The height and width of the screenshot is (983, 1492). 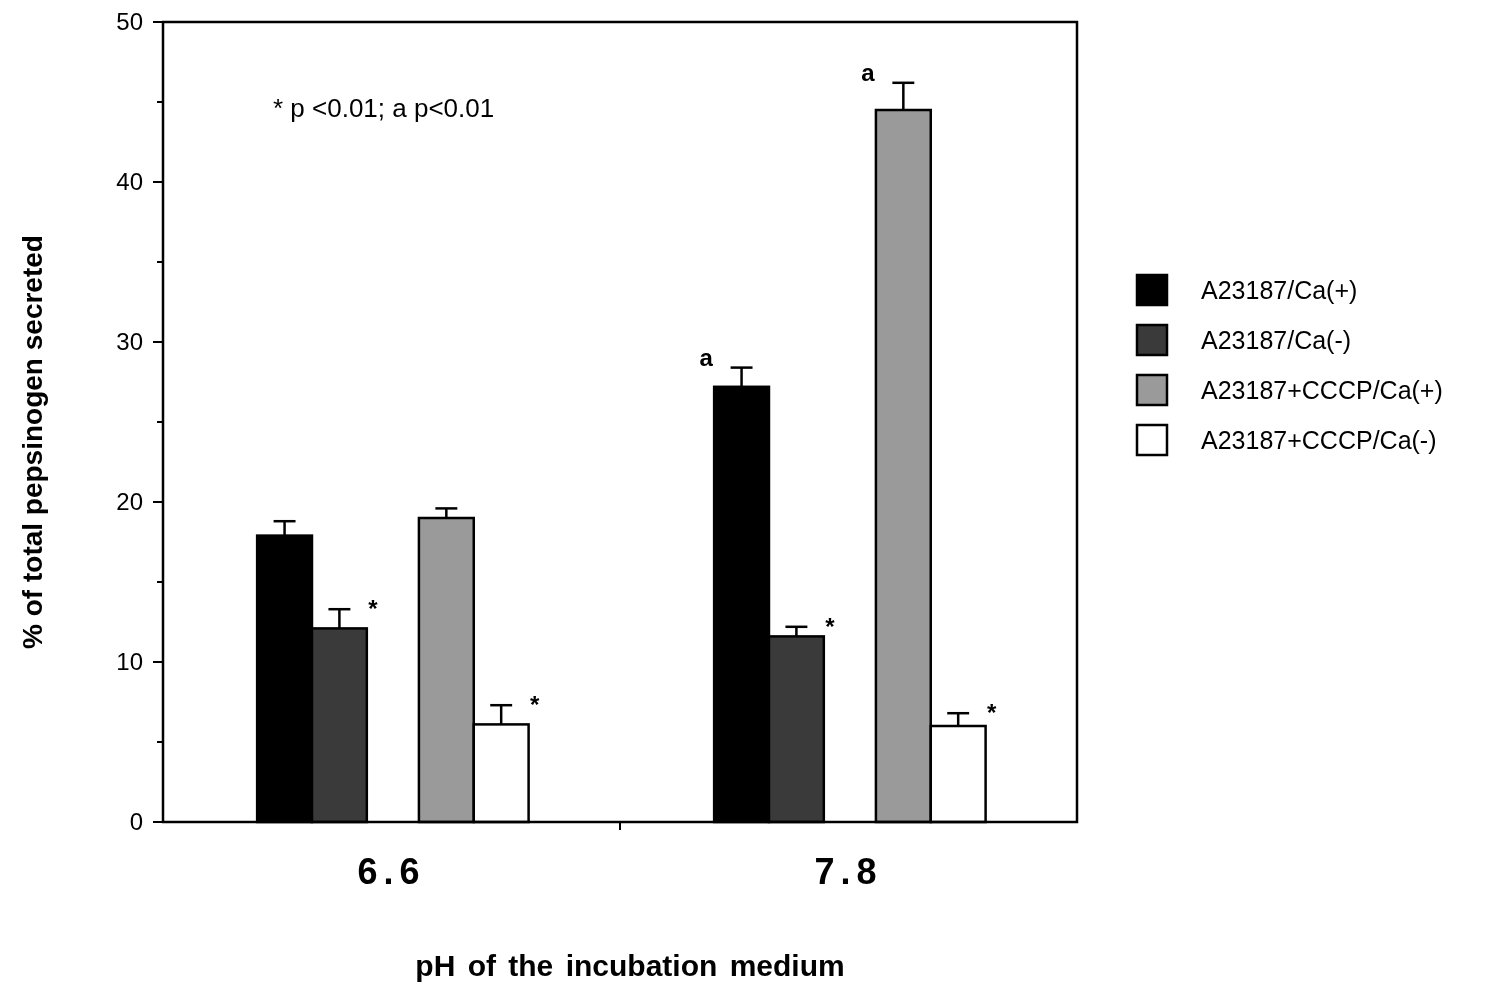 I want to click on y-axis-title: % of total pepsinogen secreted, so click(x=32, y=442).